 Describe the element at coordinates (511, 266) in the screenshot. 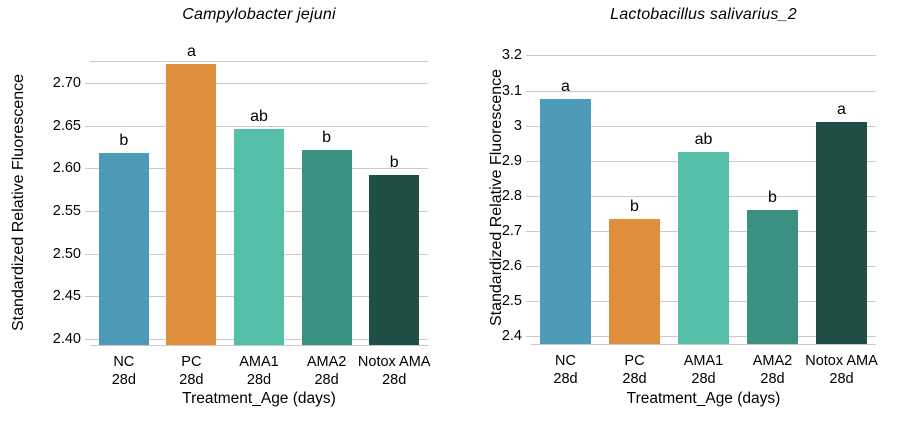

I see `y-tick-label: 2.6` at that location.